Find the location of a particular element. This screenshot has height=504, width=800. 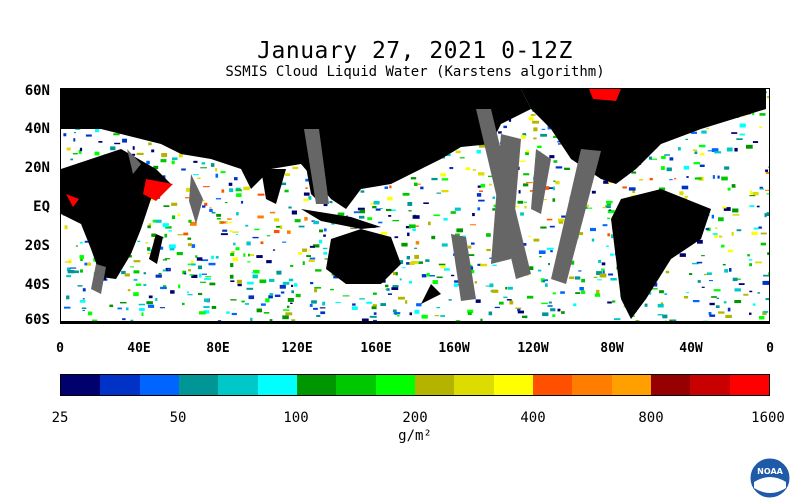

lat-label-20n: 20N is located at coordinates (32, 168).